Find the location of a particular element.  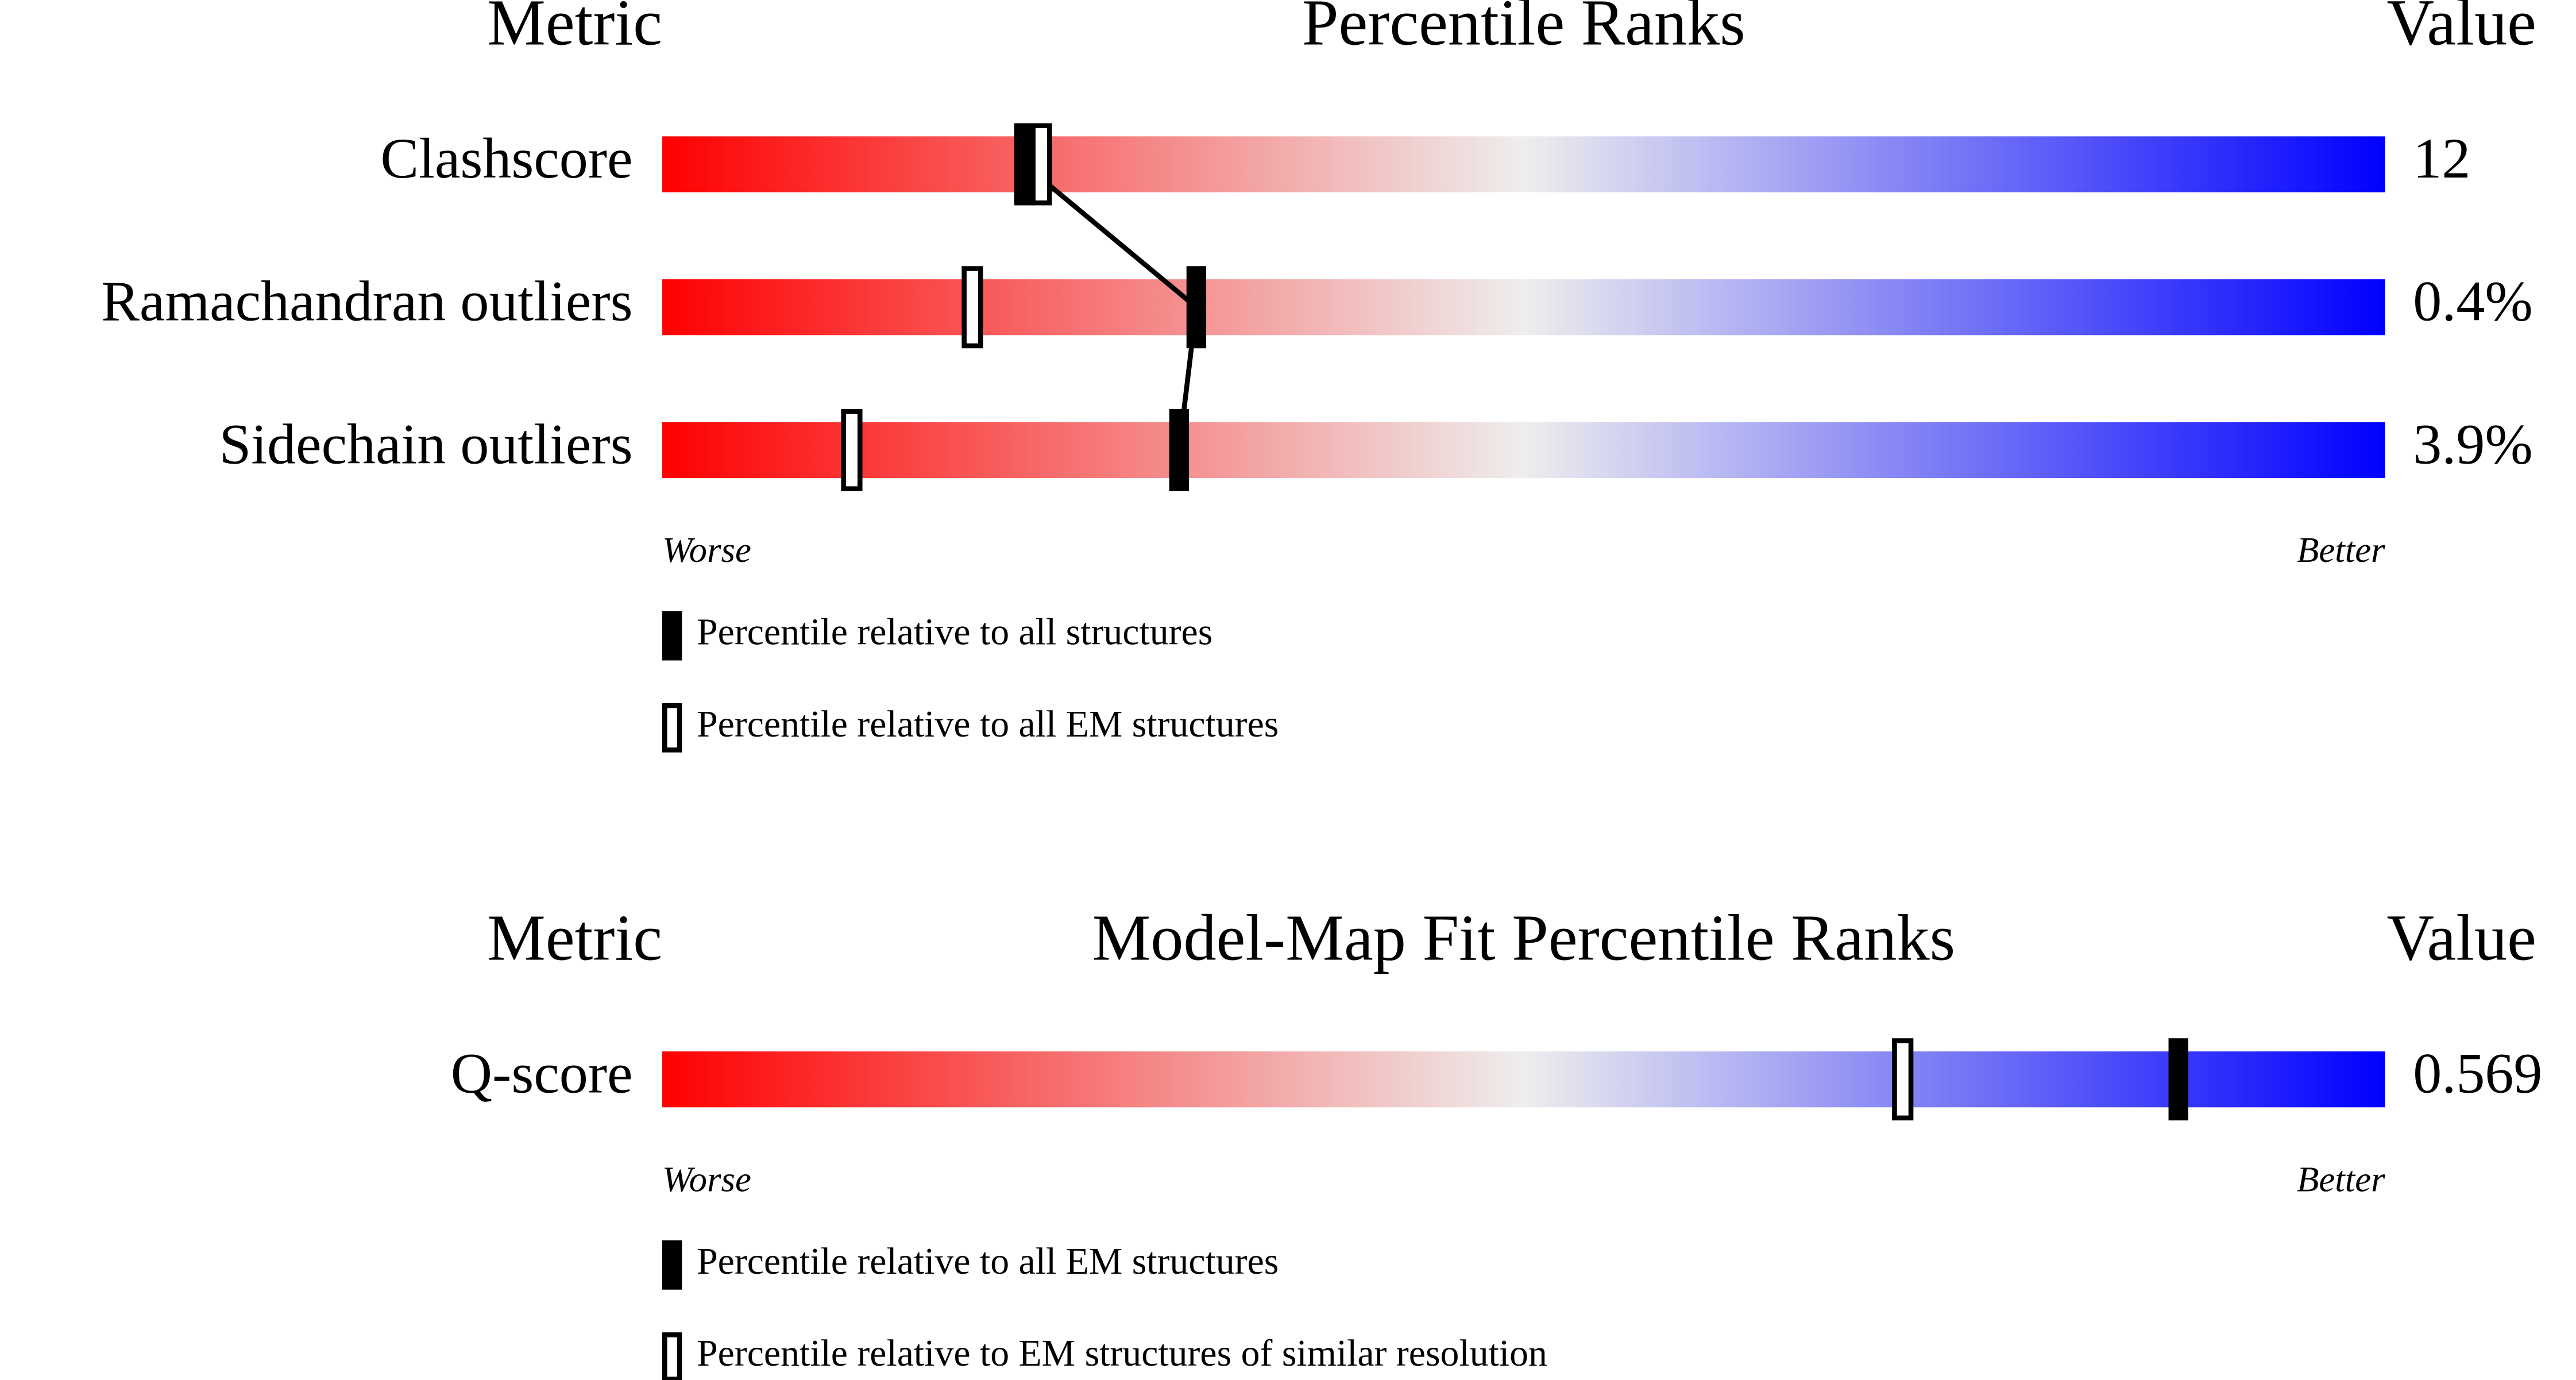

chart-title: Percentile Ranks is located at coordinates (1523, 29).